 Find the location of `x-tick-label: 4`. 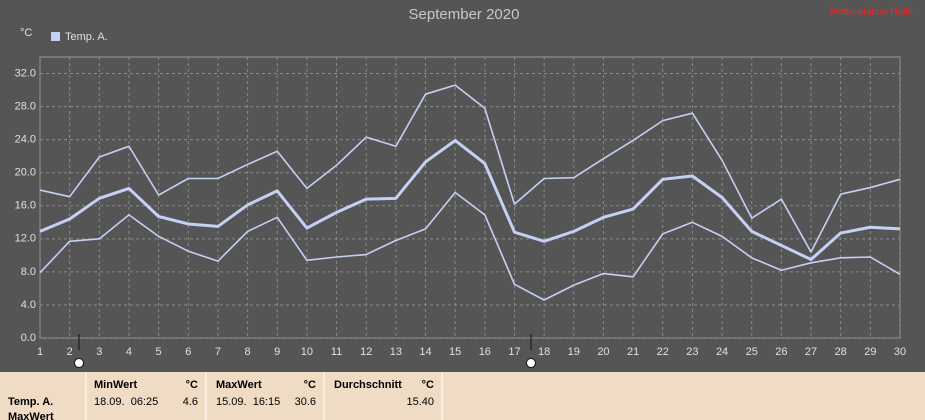

x-tick-label: 4 is located at coordinates (129, 352).